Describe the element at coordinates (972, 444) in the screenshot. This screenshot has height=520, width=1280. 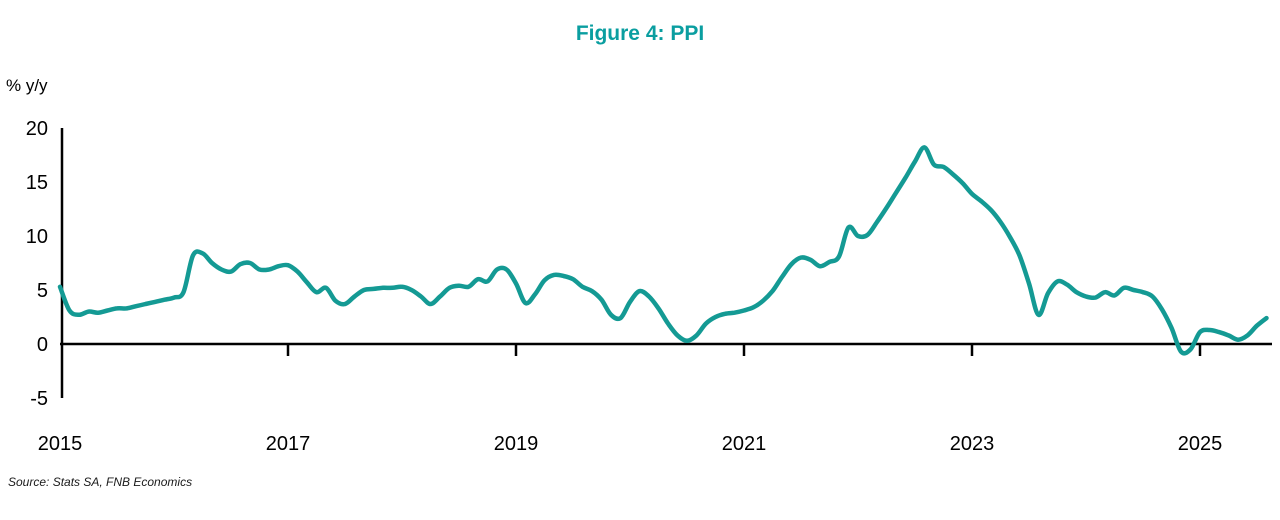
I see `x-tick-label-2023: 2023` at that location.